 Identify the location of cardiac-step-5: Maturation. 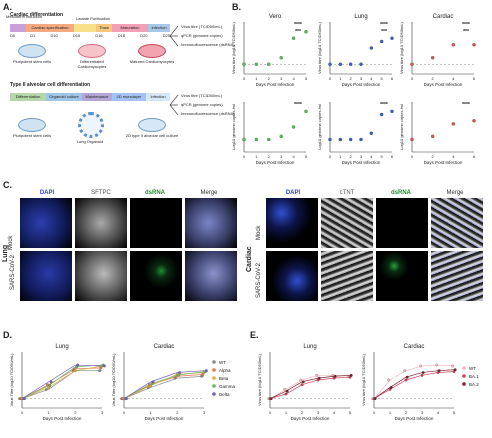
(130, 28).